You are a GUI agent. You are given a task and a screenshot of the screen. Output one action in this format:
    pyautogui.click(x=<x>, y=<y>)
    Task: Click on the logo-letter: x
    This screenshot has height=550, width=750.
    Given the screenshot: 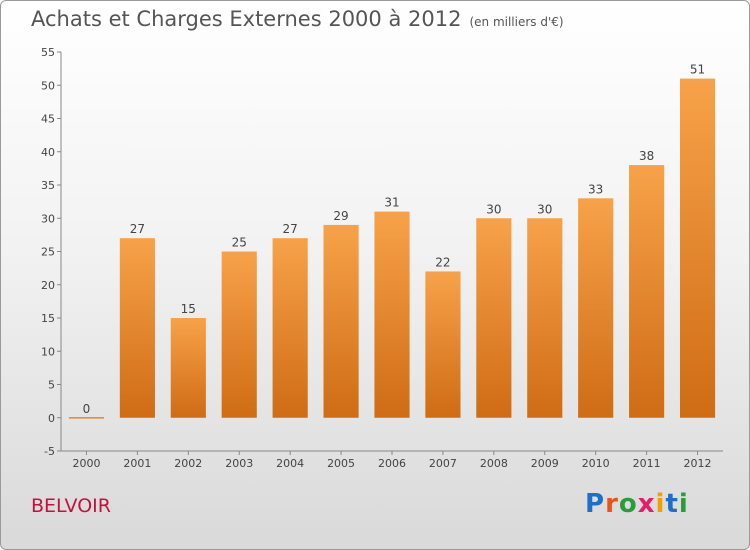 What is the action you would take?
    pyautogui.click(x=646, y=504)
    